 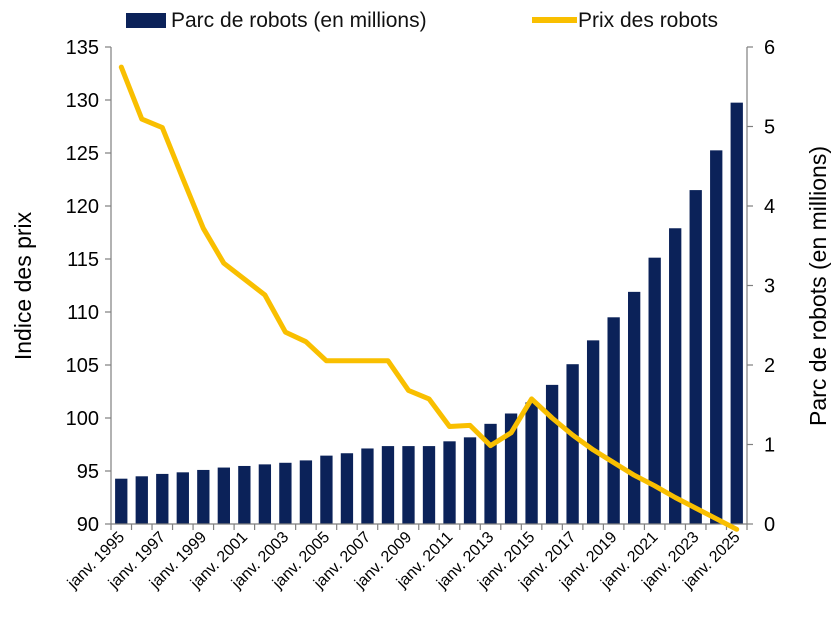 What do you see at coordinates (82, 154) in the screenshot?
I see `left-tick-label: 125` at bounding box center [82, 154].